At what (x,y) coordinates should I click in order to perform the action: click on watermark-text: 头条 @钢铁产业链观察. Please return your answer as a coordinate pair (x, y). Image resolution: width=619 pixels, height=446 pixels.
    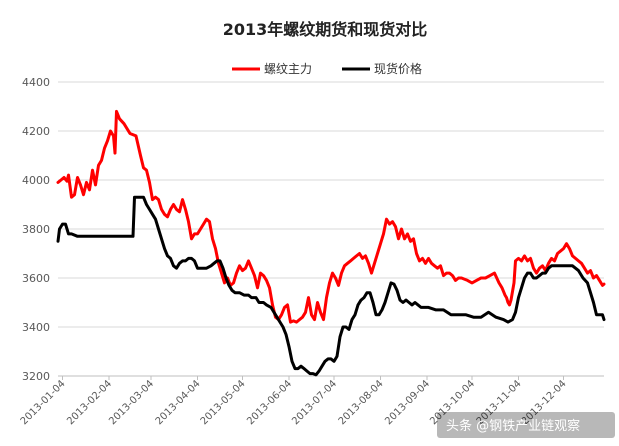
    Looking at the image, I should click on (513, 426).